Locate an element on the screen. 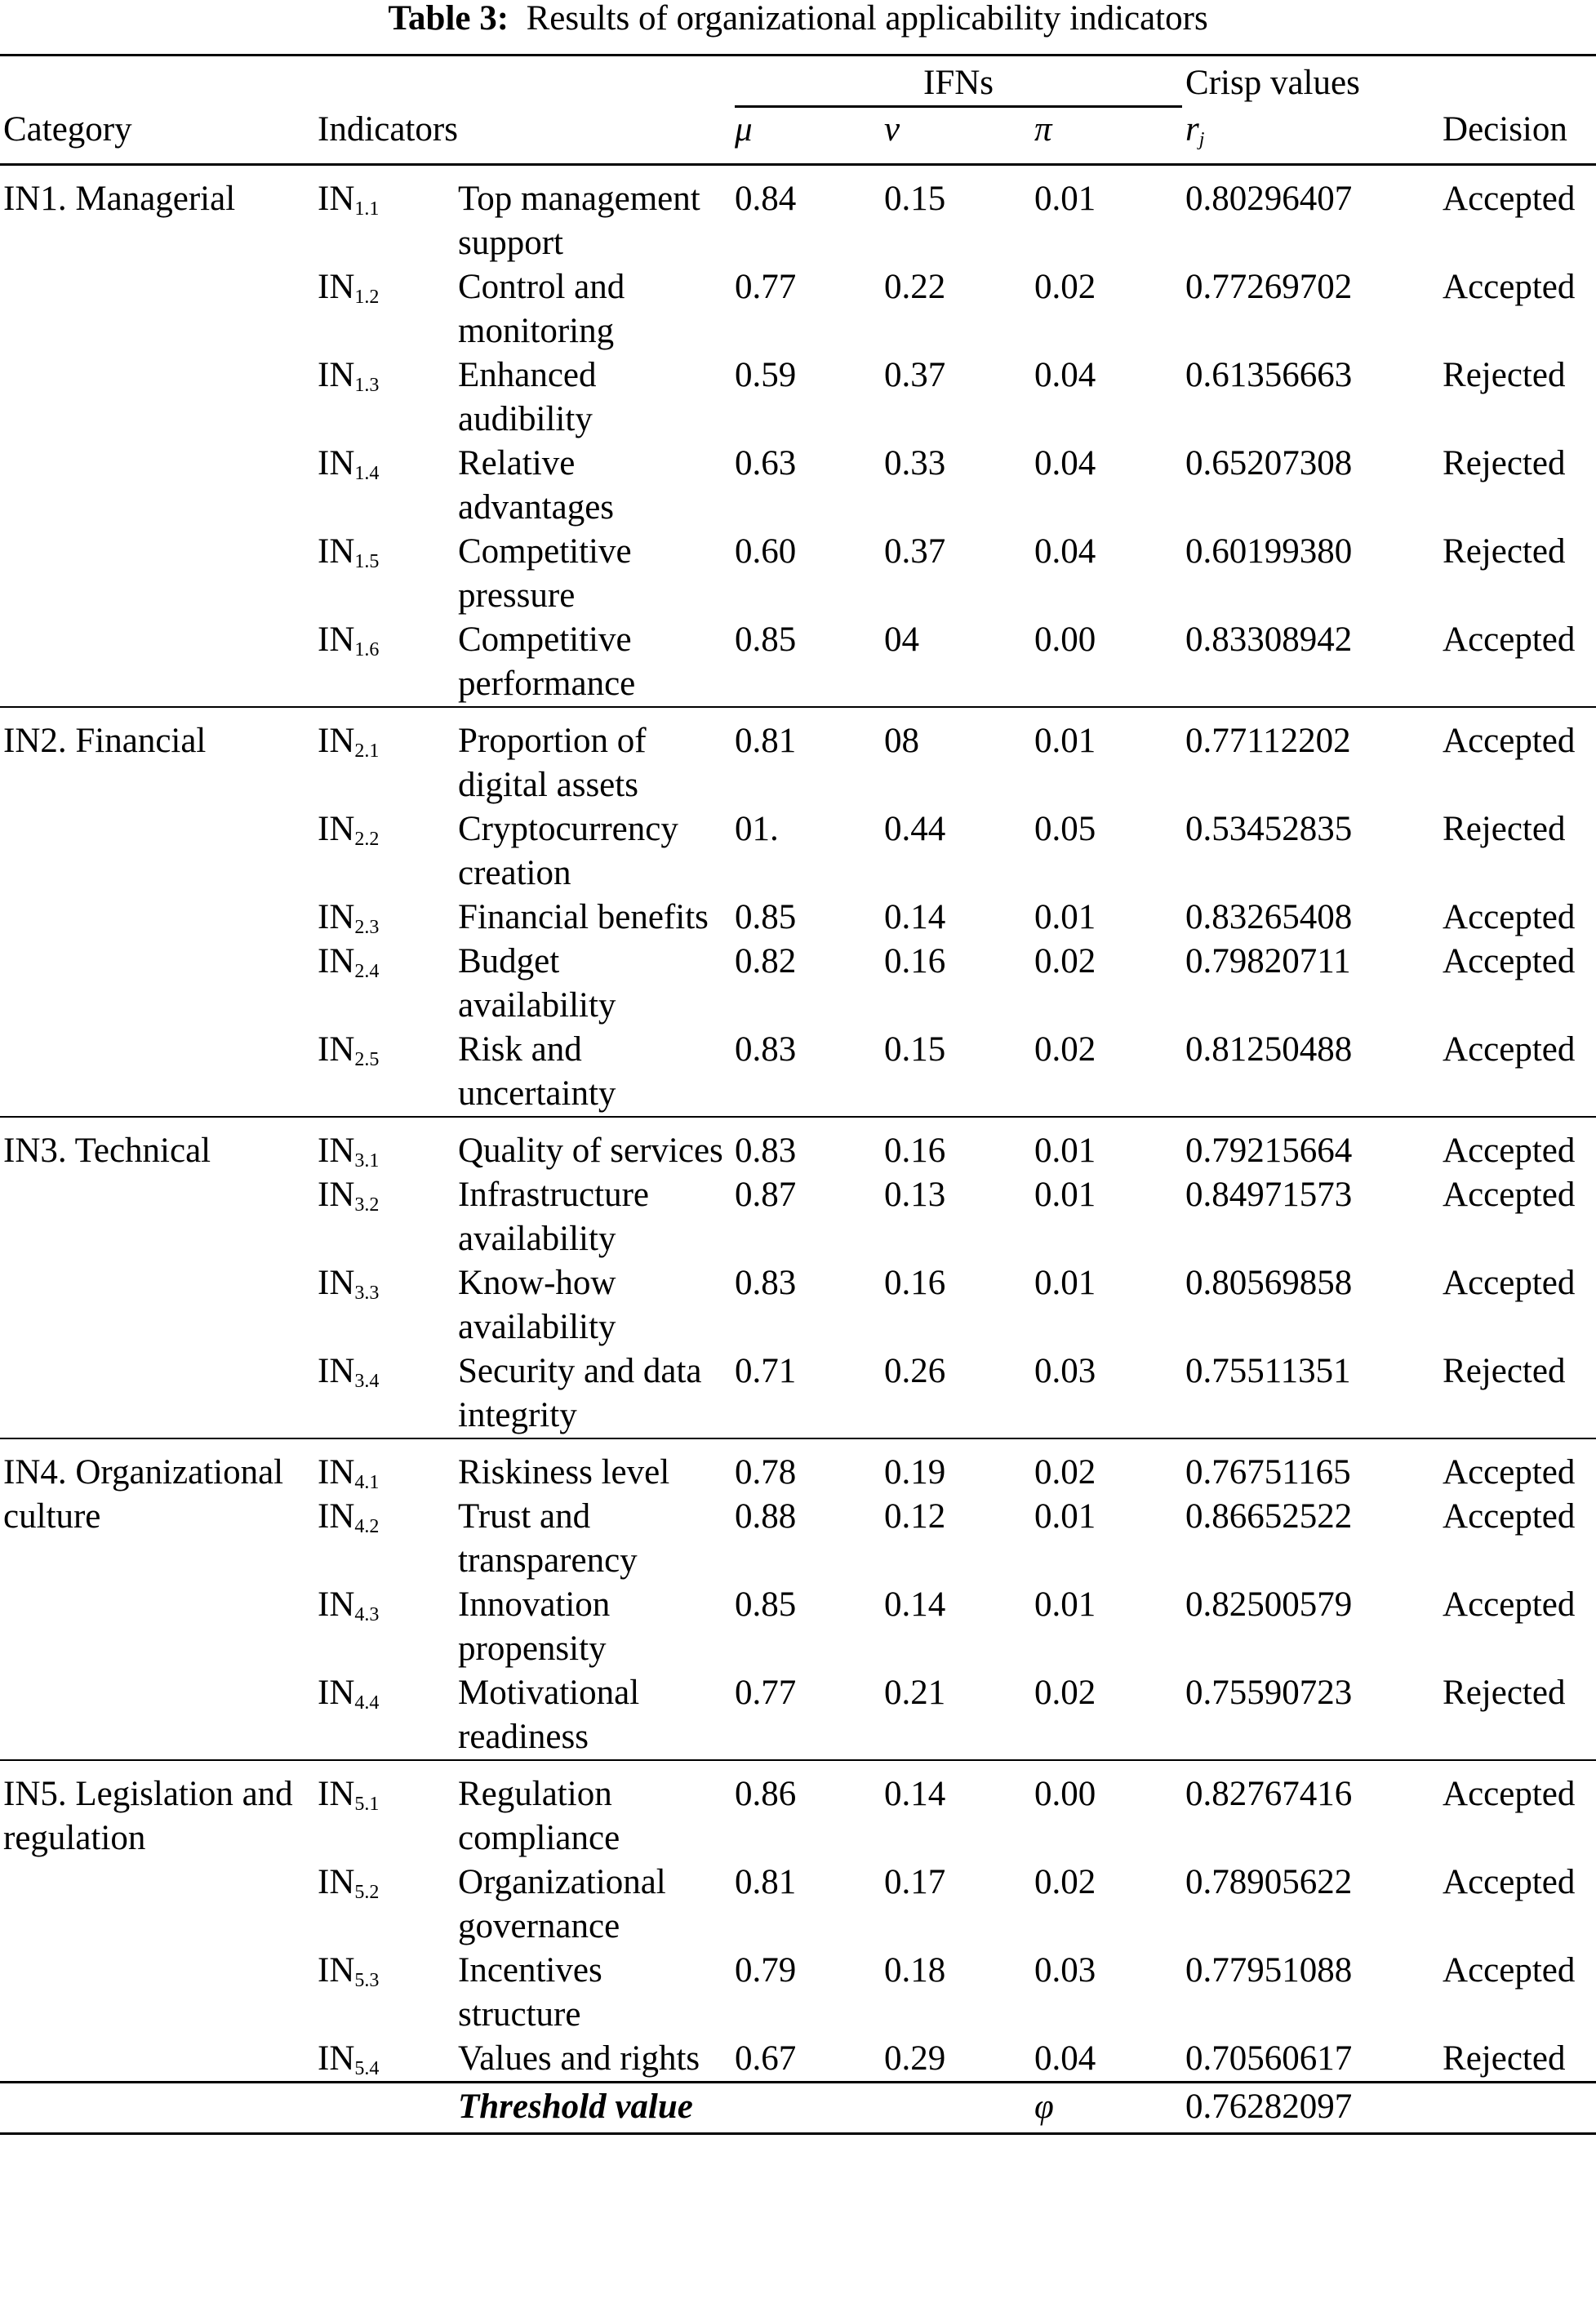  indicator-name: Organizational governance is located at coordinates (562, 1904).